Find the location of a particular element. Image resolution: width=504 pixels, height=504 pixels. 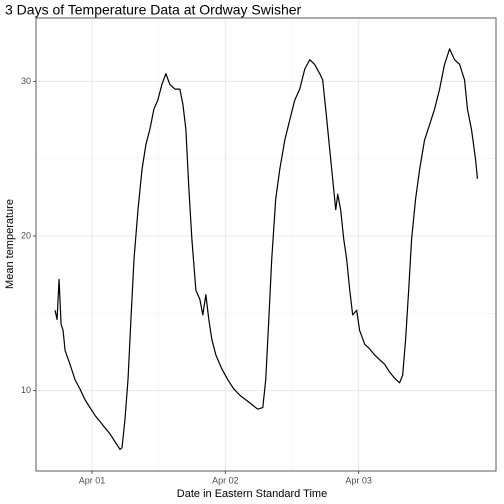

y-axis-title: Mean temperature is located at coordinates (10, 244).